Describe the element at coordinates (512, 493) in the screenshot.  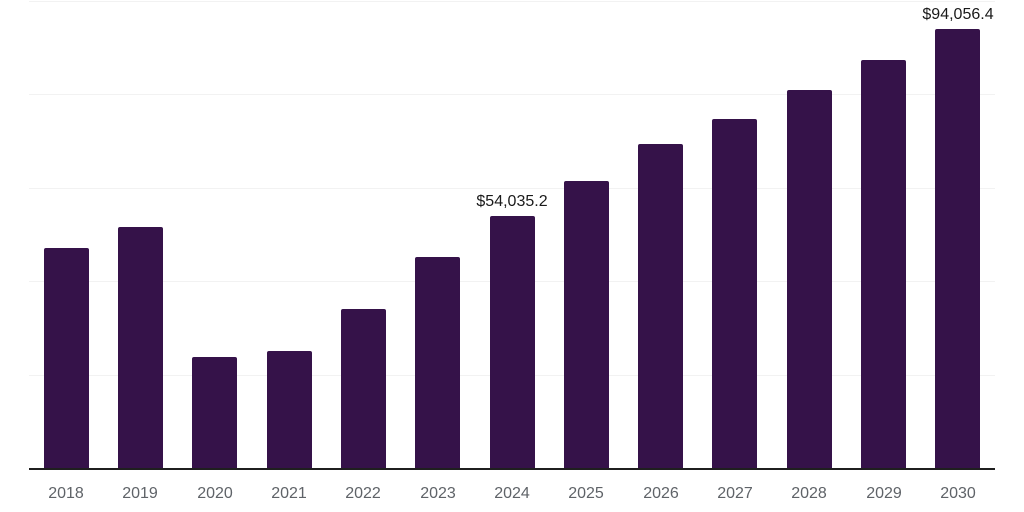
I see `x-tick-2024: 2024` at that location.